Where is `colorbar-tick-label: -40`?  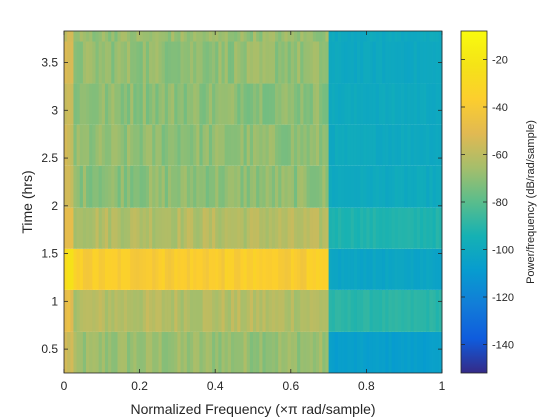
colorbar-tick-label: -40 is located at coordinates (500, 108).